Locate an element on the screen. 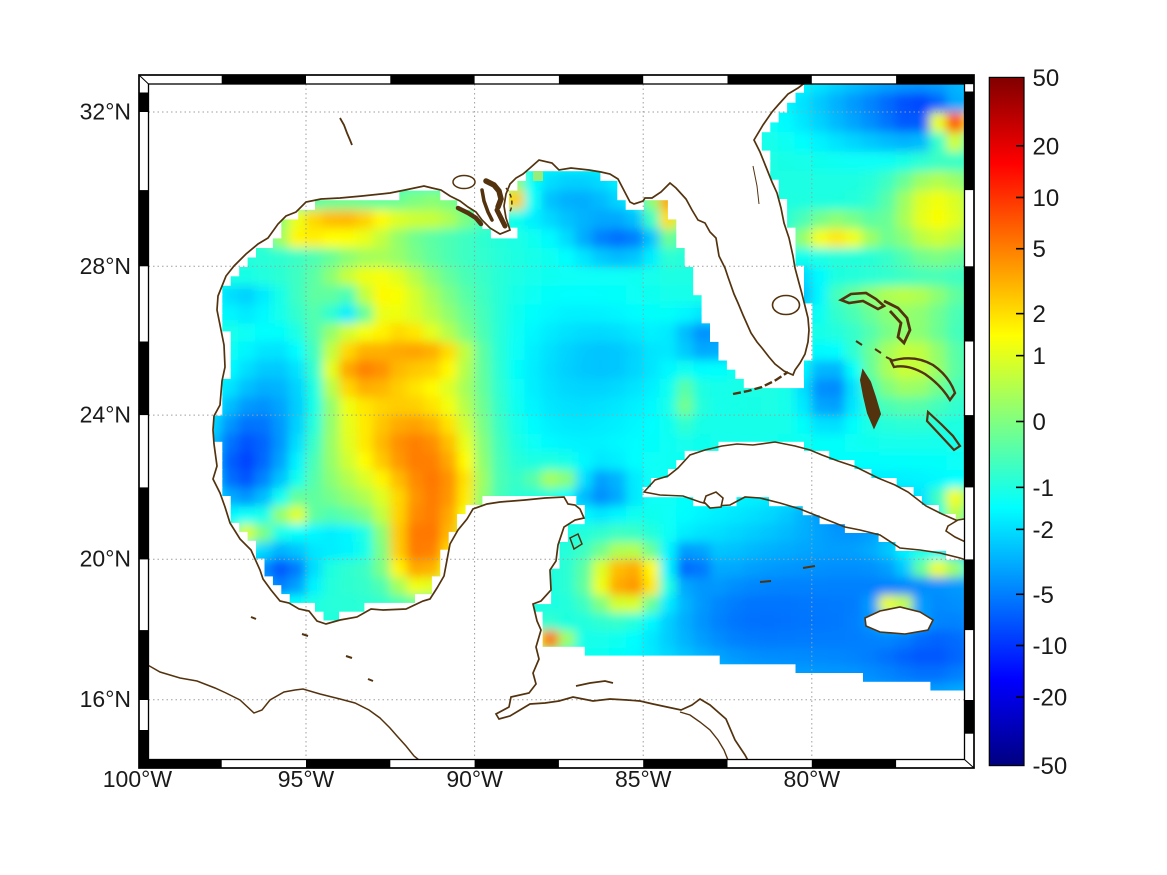 This screenshot has width=1167, height=875. svg-text: -10 is located at coordinates (1050, 646).